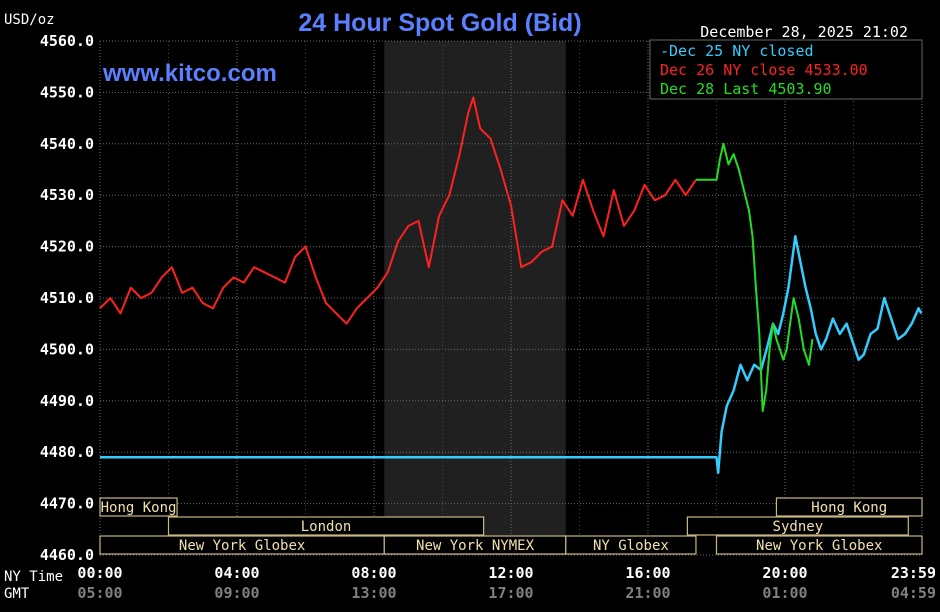 This screenshot has height=612, width=940. Describe the element at coordinates (29, 20) in the screenshot. I see `units-label: USD/oz` at that location.